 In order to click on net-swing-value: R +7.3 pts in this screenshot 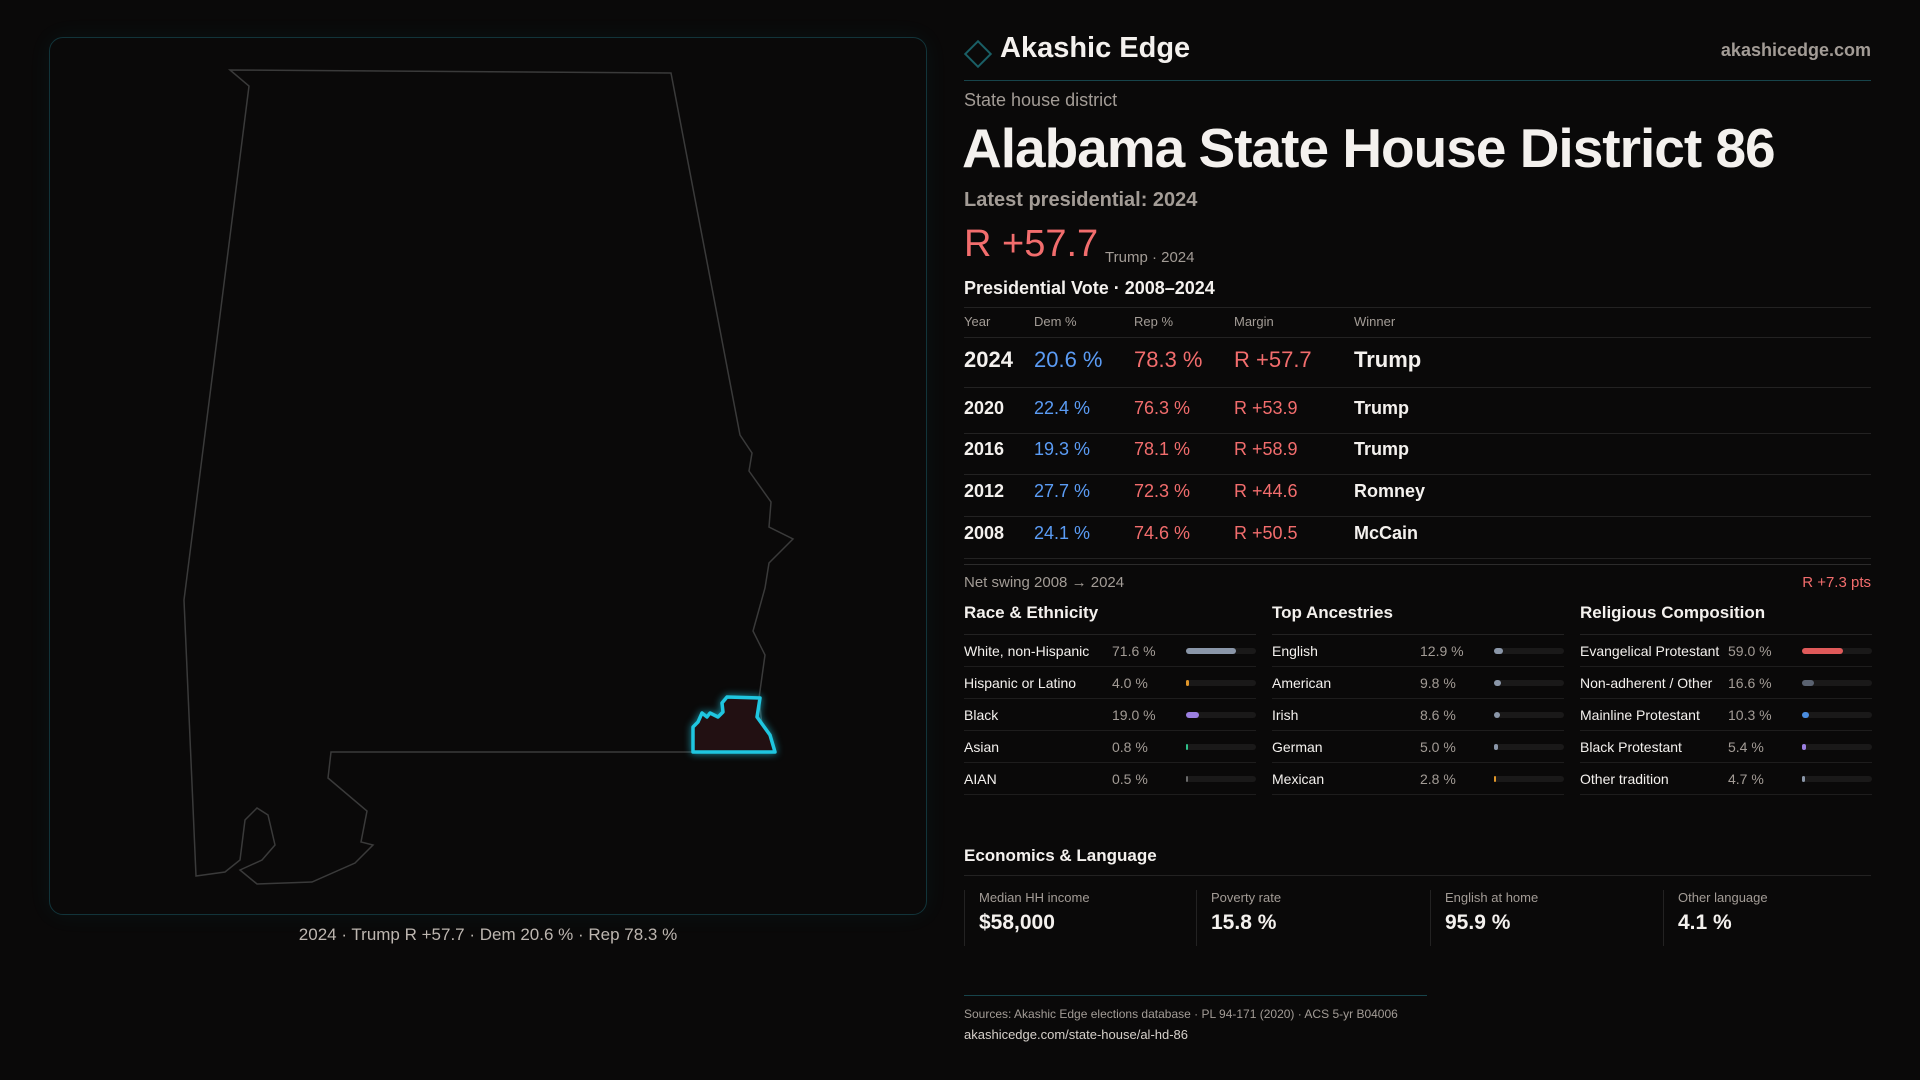, I will do `click(1836, 582)`.